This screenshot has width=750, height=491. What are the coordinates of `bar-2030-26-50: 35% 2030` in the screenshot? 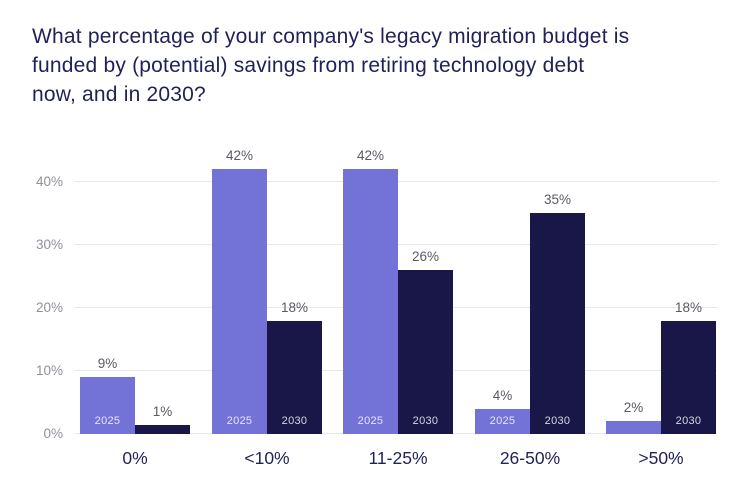 It's located at (557, 313).